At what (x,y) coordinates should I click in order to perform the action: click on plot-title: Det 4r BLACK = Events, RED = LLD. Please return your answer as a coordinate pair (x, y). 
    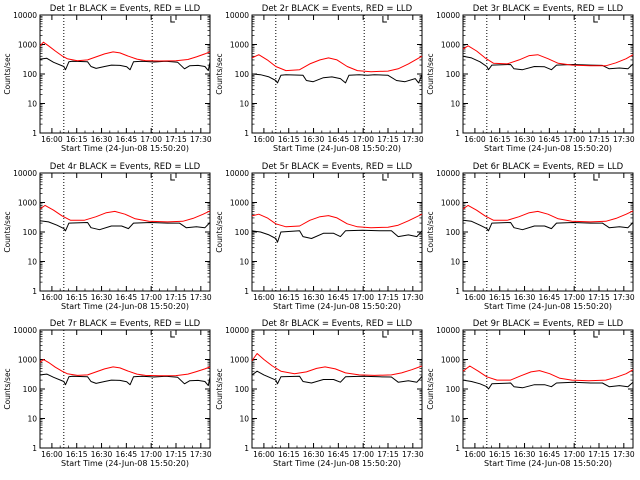
    Looking at the image, I should click on (125, 167).